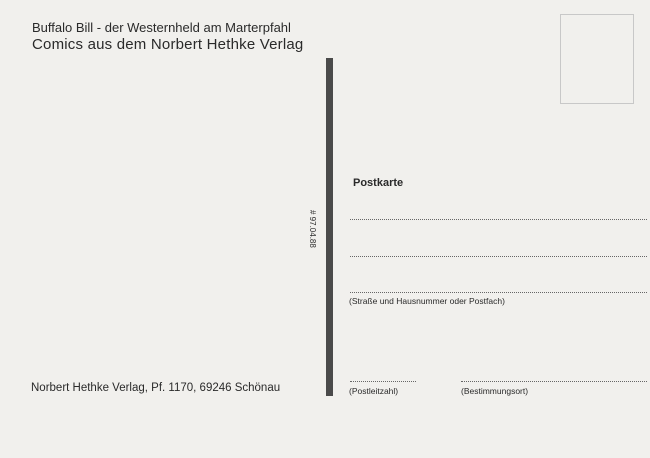  Describe the element at coordinates (378, 183) in the screenshot. I see `postkarte-heading: Postkarte` at that location.